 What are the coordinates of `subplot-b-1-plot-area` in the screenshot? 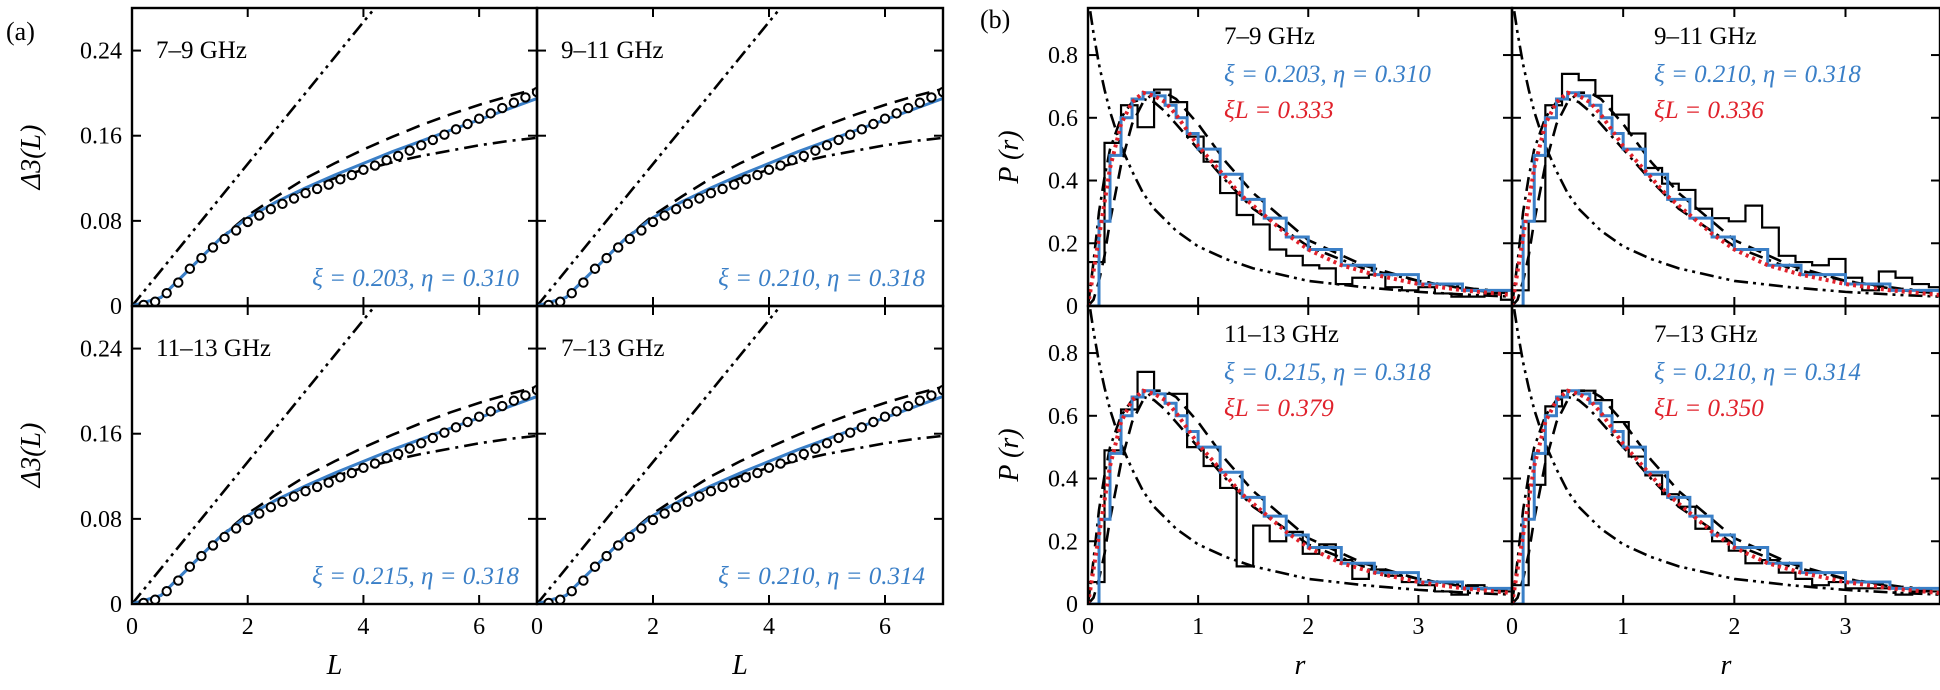 It's located at (1300, 158).